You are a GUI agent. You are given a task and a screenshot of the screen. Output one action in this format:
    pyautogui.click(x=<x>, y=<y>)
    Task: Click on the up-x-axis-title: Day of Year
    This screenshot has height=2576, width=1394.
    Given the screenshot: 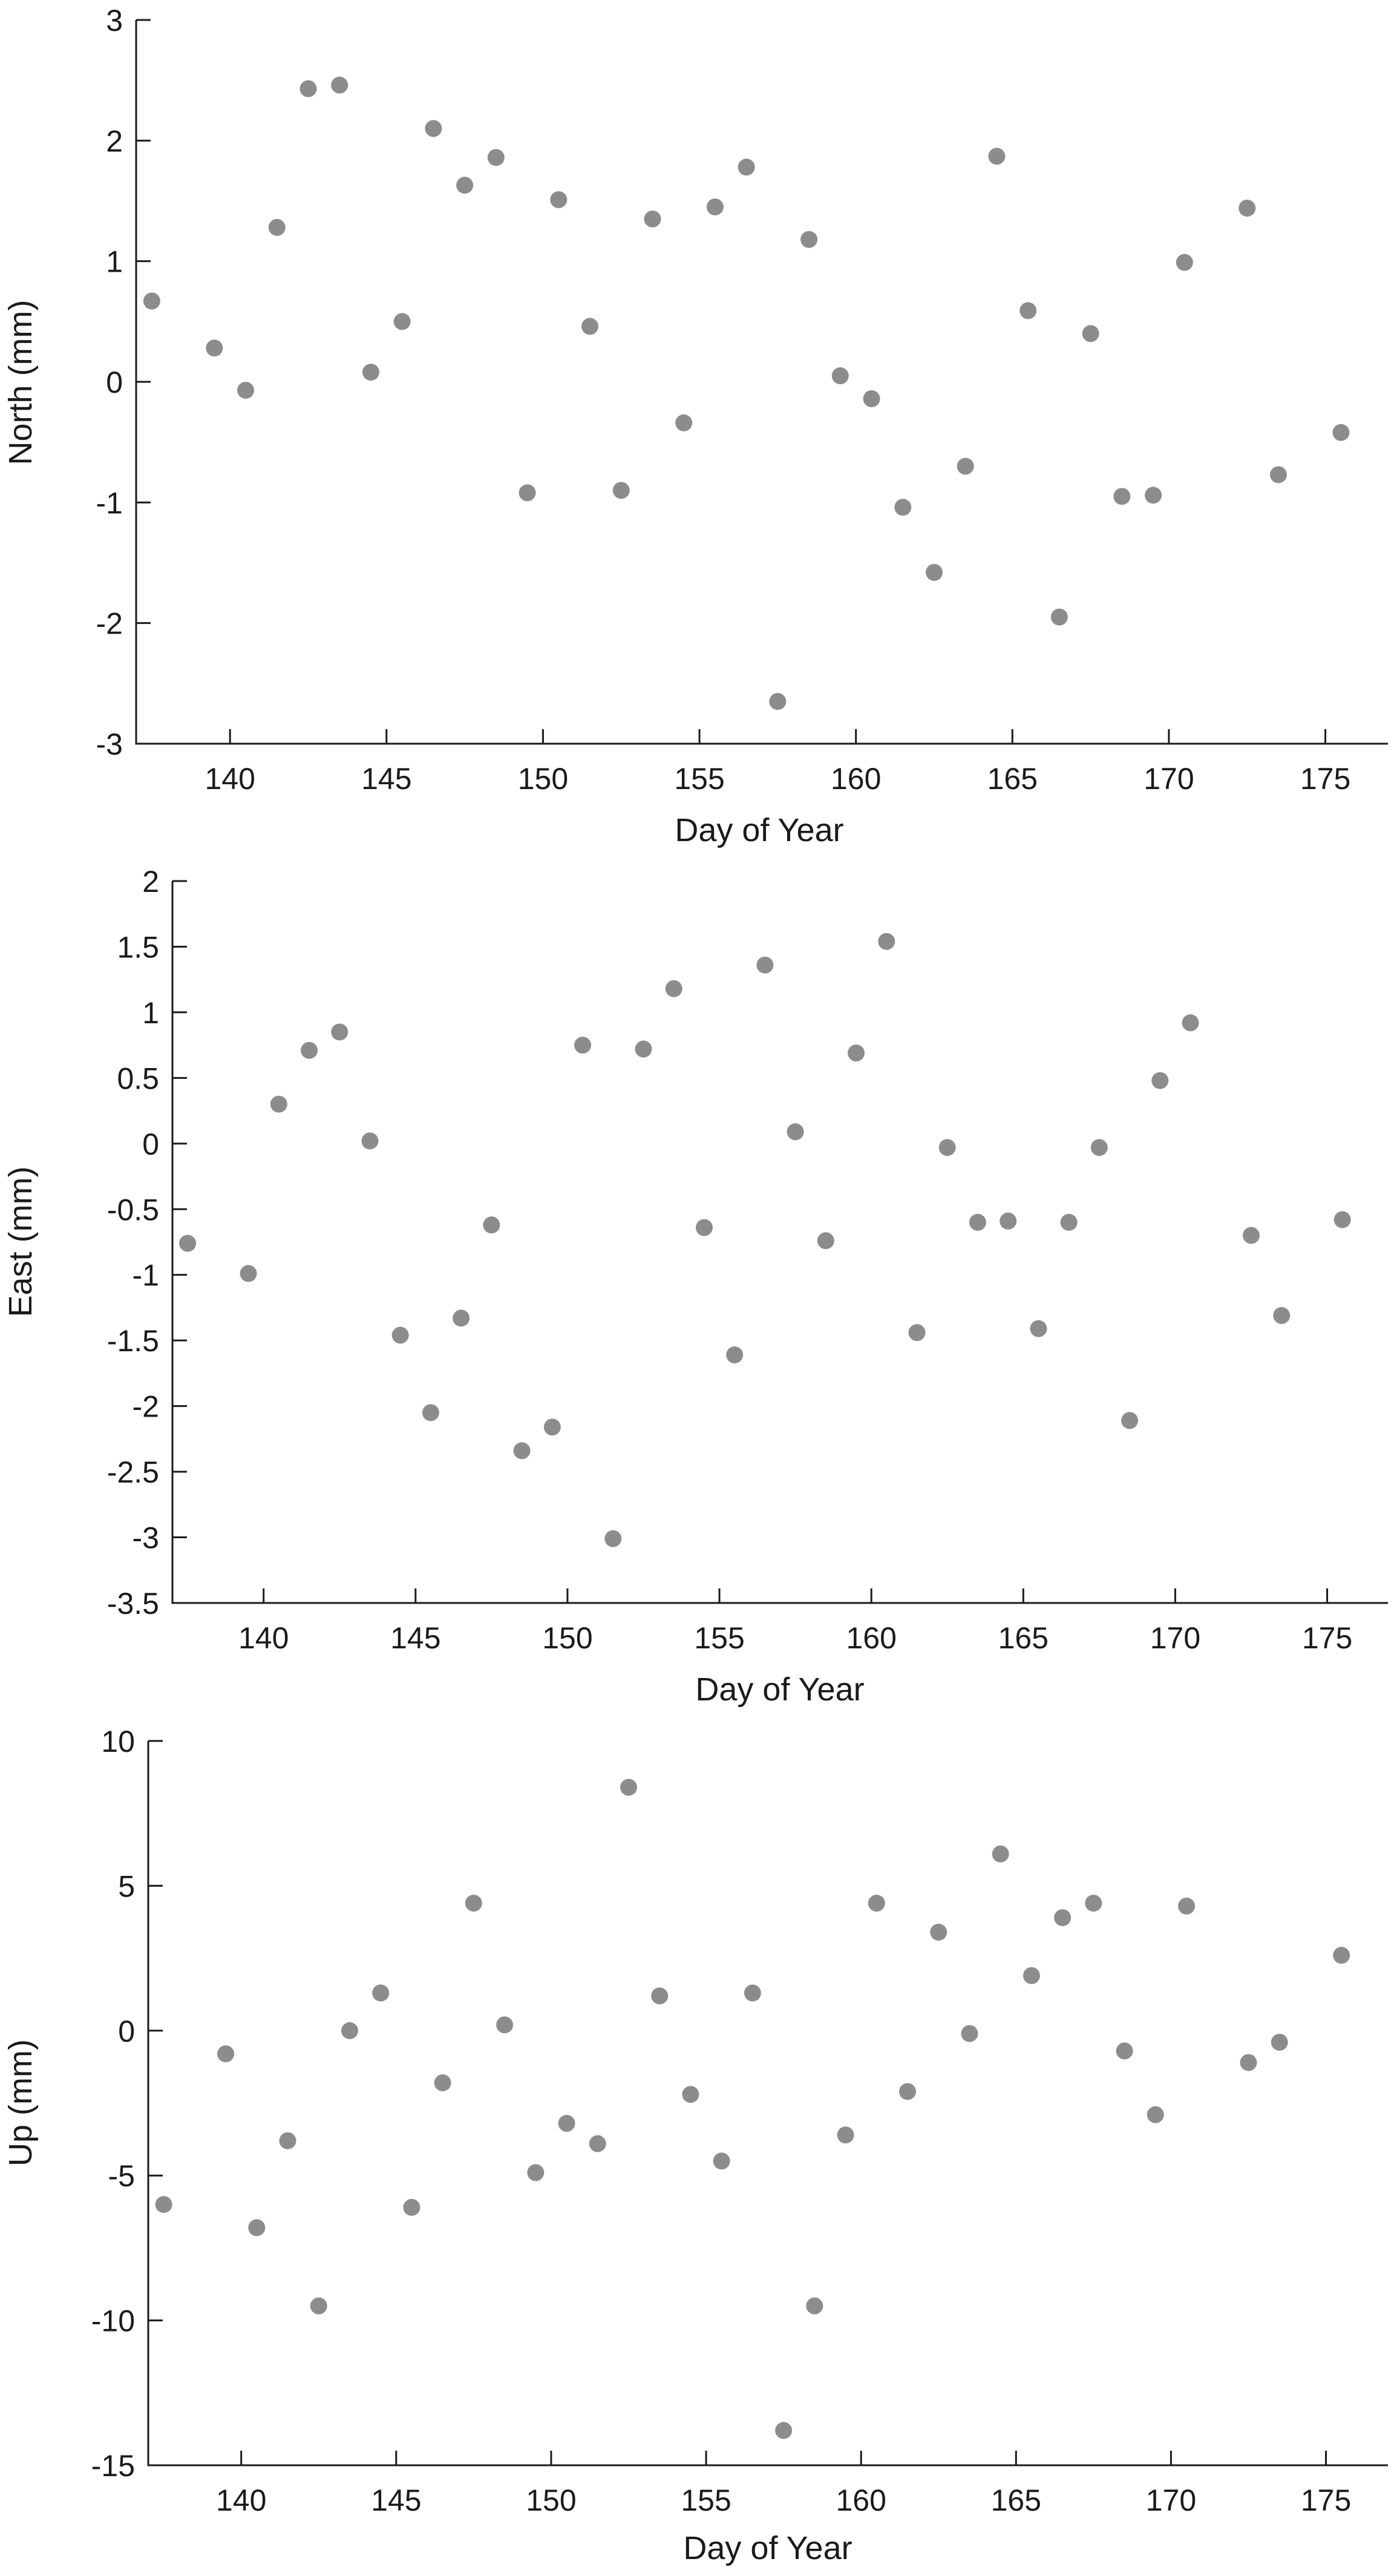 What is the action you would take?
    pyautogui.click(x=767, y=2548)
    